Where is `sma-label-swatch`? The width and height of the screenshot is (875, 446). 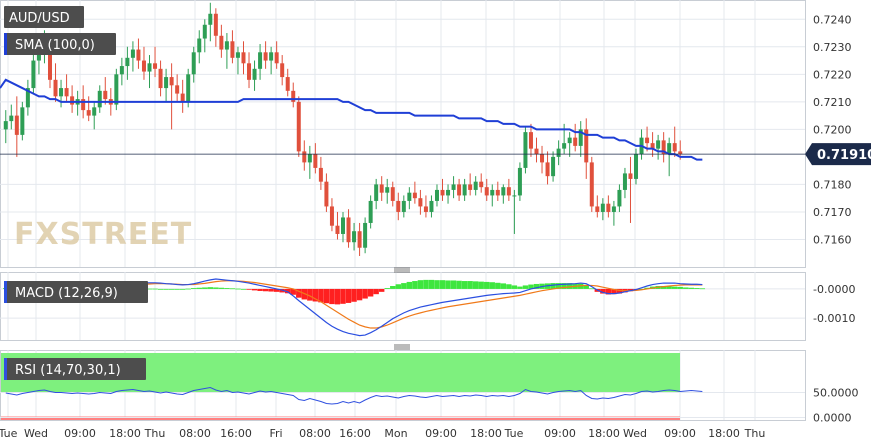
sma-label-swatch is located at coordinates (5, 44).